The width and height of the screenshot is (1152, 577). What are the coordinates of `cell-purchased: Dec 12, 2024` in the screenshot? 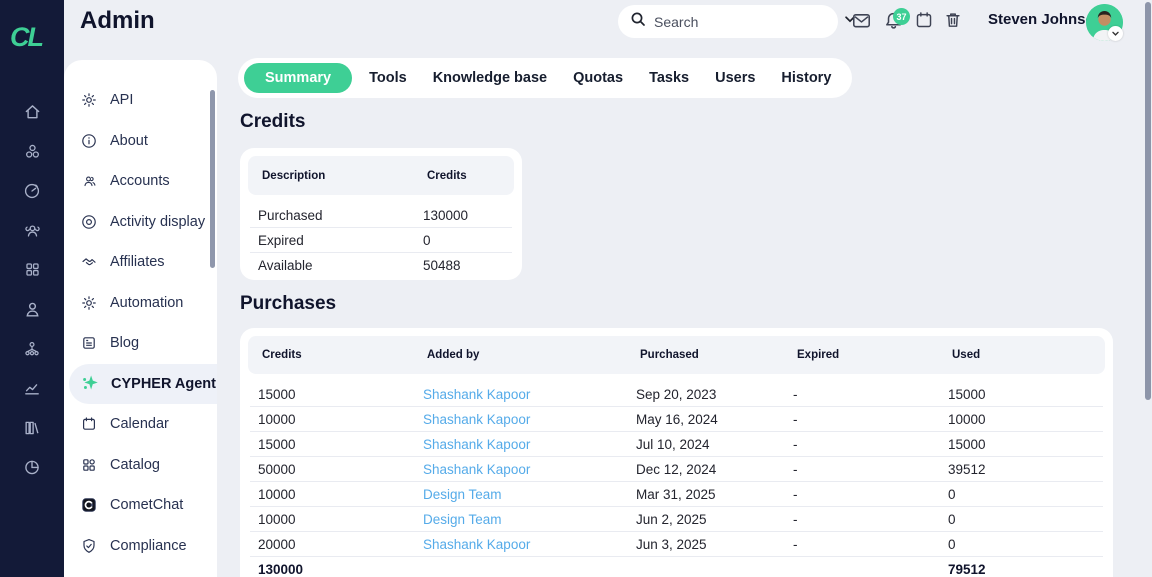 It's located at (676, 469).